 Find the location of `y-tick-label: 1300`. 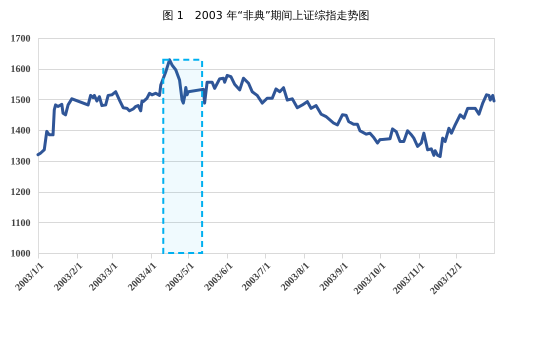

y-tick-label: 1300 is located at coordinates (20, 162).